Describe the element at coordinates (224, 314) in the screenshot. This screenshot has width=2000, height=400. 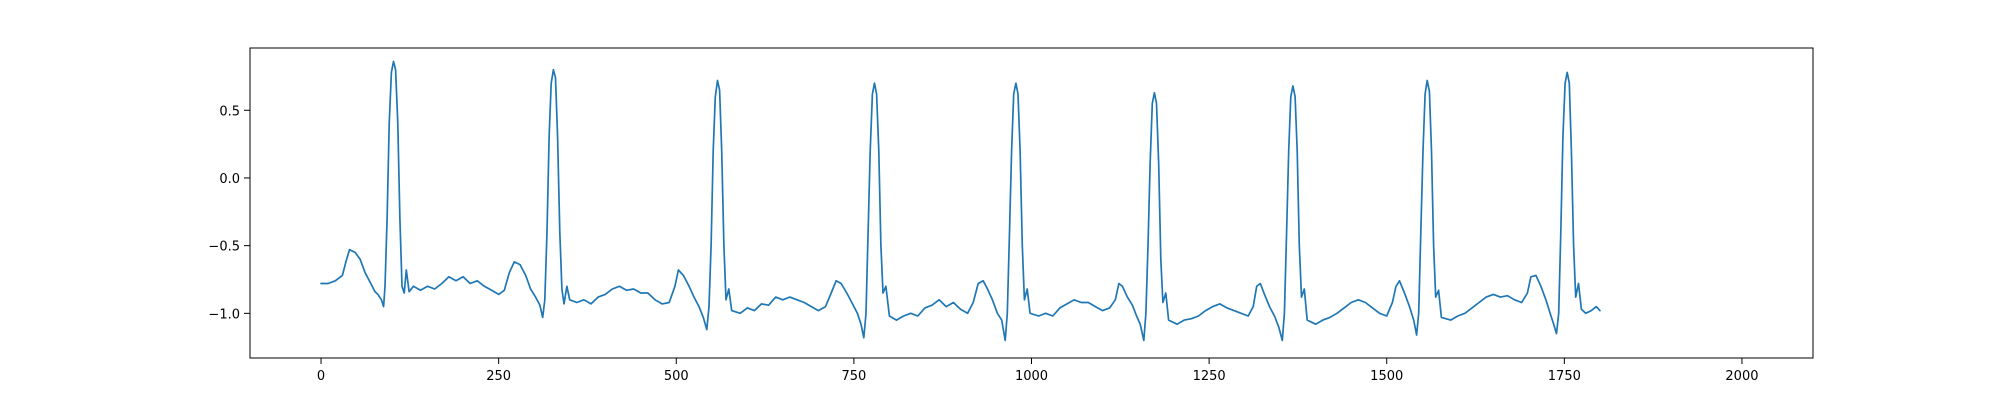
I see `y-tick-label: −1.0` at that location.